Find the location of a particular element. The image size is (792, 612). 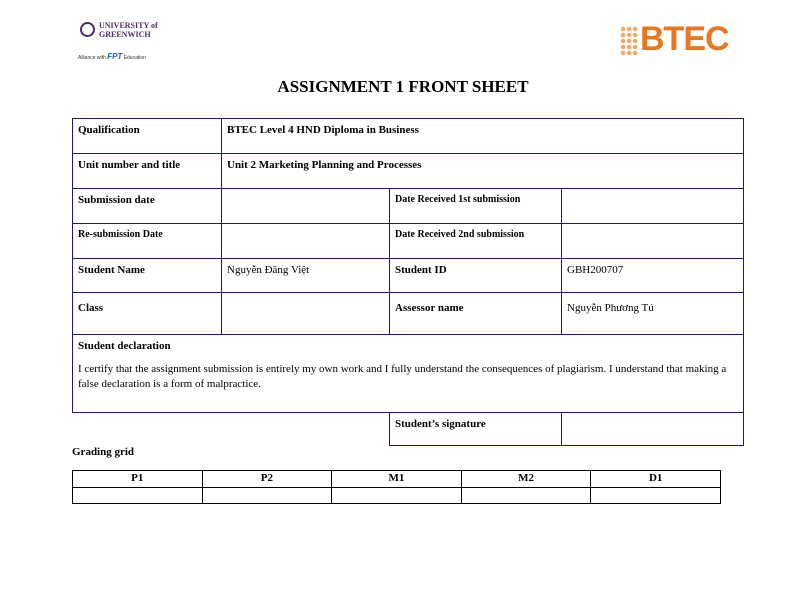

assessor-name-value: Nguyễn Phương Tú is located at coordinates (652, 313).